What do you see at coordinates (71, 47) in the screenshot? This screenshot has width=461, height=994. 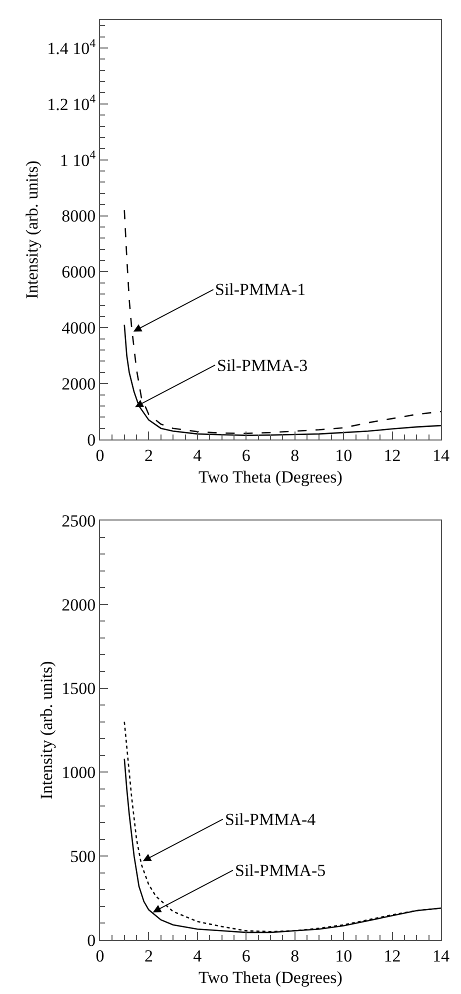 I see `y-tick-label: 1.4 10$^{4}$` at bounding box center [71, 47].